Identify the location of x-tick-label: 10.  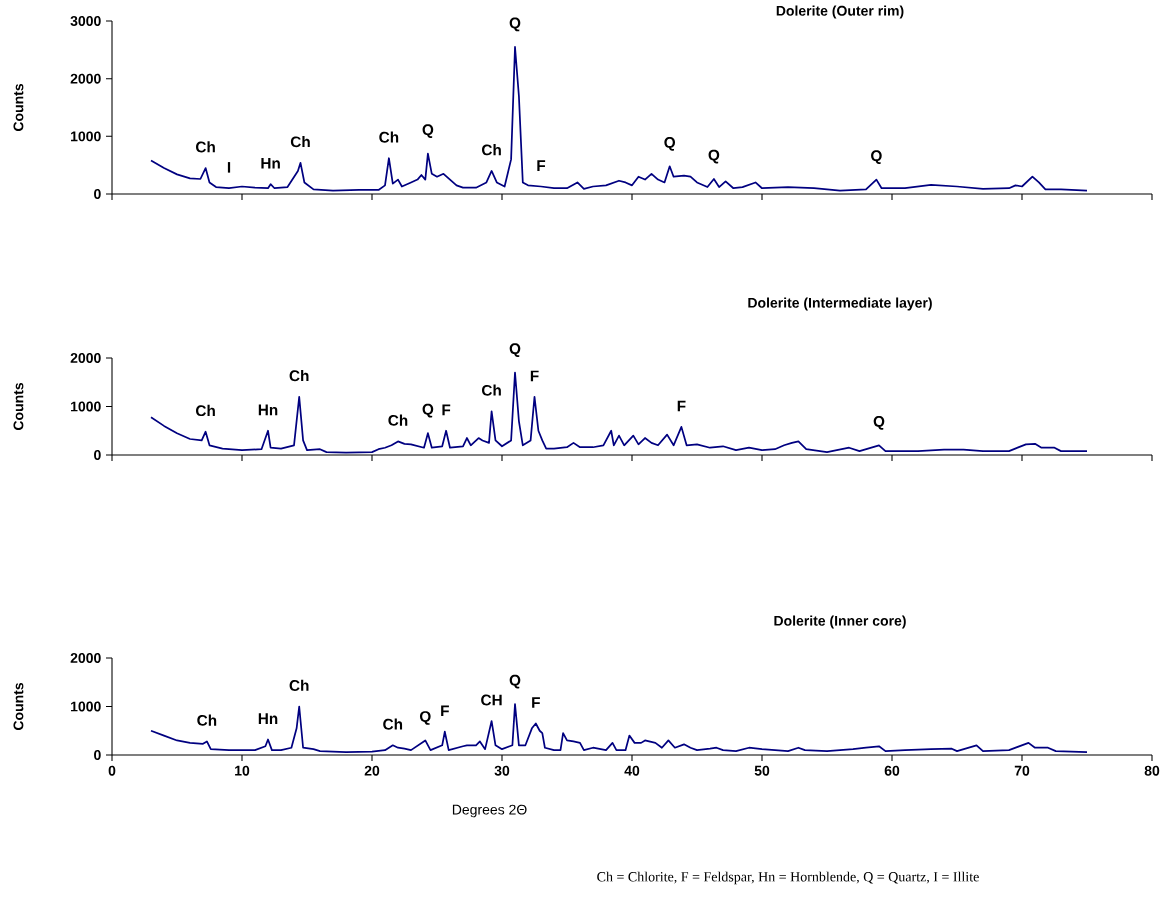
(242, 770).